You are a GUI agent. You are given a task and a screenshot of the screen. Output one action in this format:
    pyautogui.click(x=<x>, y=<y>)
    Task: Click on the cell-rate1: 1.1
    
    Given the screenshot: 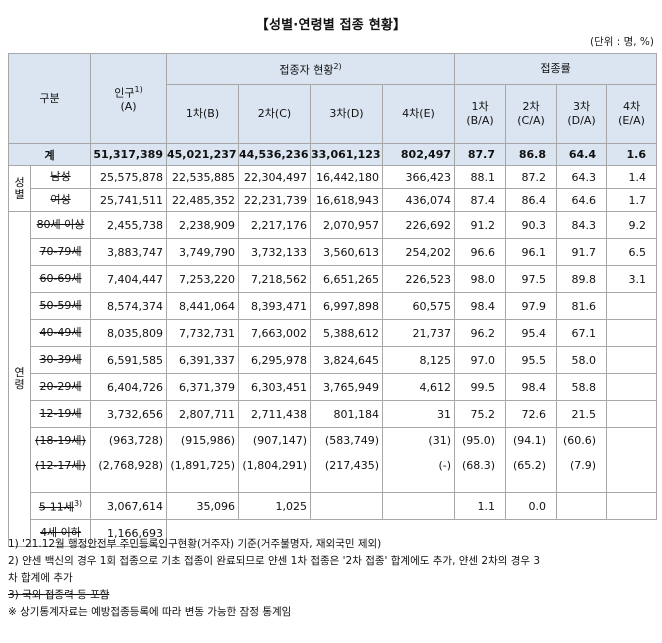 What is the action you would take?
    pyautogui.click(x=480, y=506)
    